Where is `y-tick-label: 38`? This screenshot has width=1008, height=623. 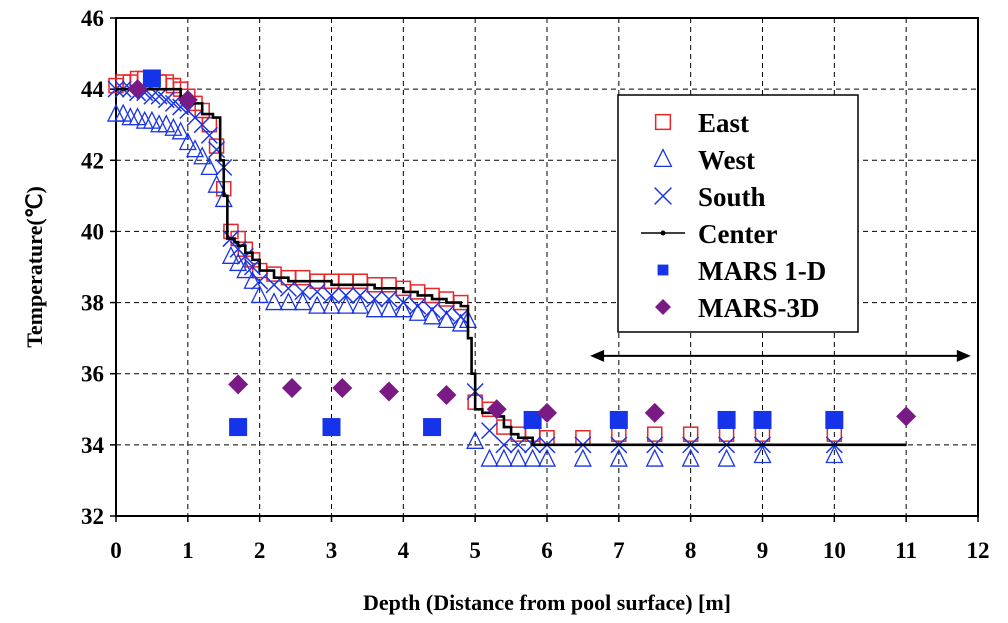 y-tick-label: 38 is located at coordinates (92, 303).